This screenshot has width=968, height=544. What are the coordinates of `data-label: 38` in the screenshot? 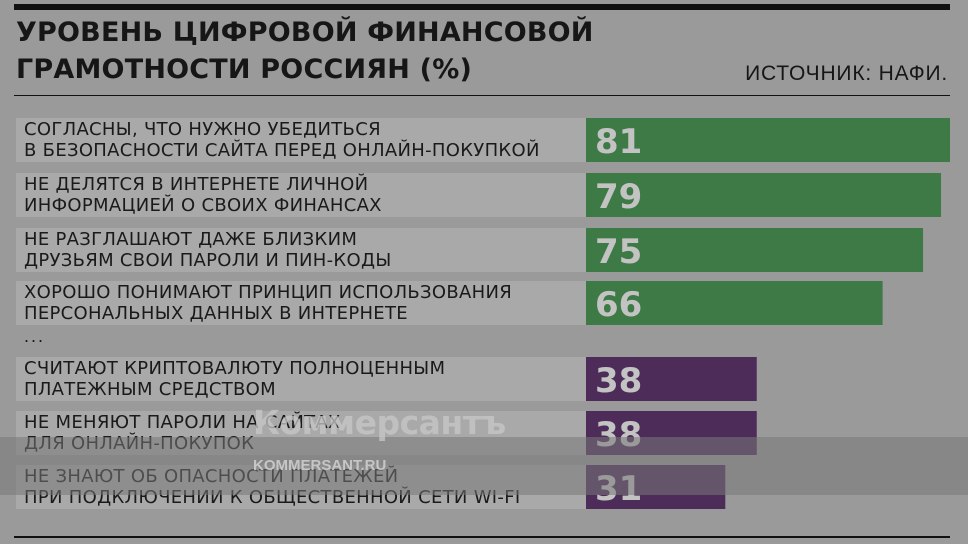 It's located at (618, 381).